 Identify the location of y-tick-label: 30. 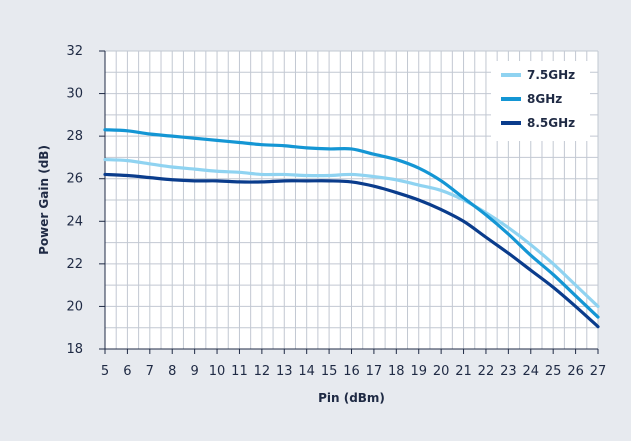
(74, 94).